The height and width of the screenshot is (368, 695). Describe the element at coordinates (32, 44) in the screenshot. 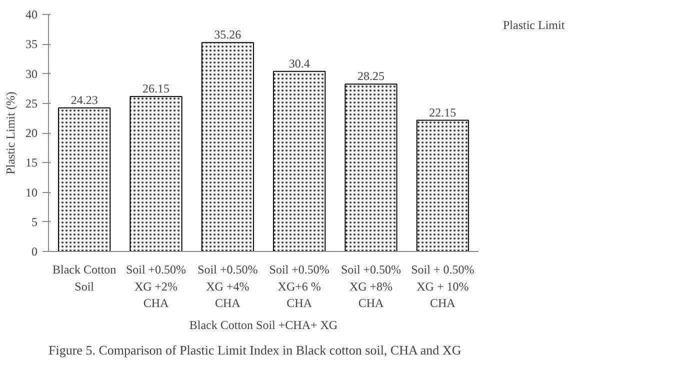

I see `y-tick-label: 35` at that location.